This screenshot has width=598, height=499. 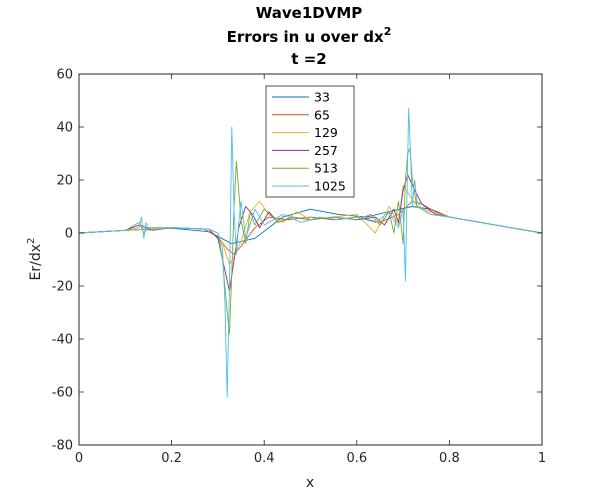 I want to click on y-axis-label-superscript: 2, so click(x=31, y=241).